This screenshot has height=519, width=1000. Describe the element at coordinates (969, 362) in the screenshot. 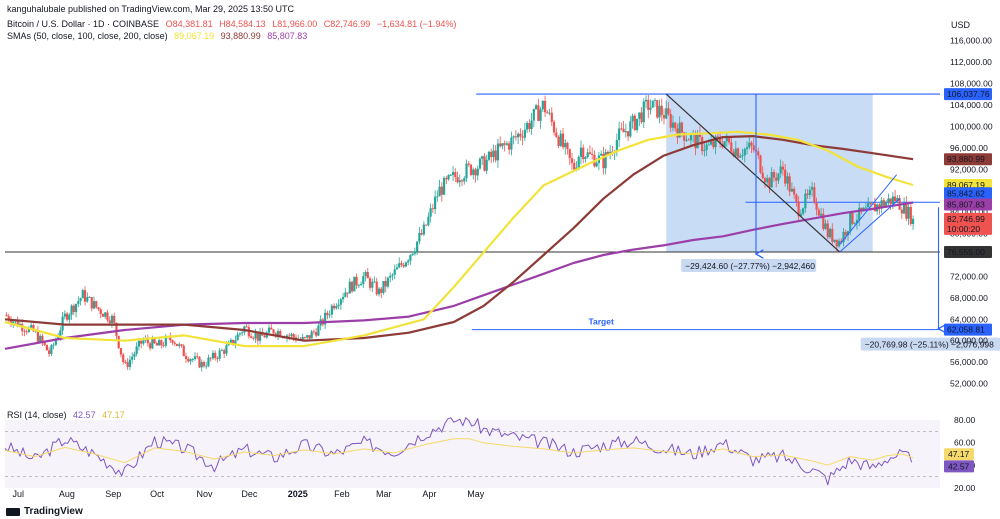

I see `price-tick-13: 56,000.00` at that location.